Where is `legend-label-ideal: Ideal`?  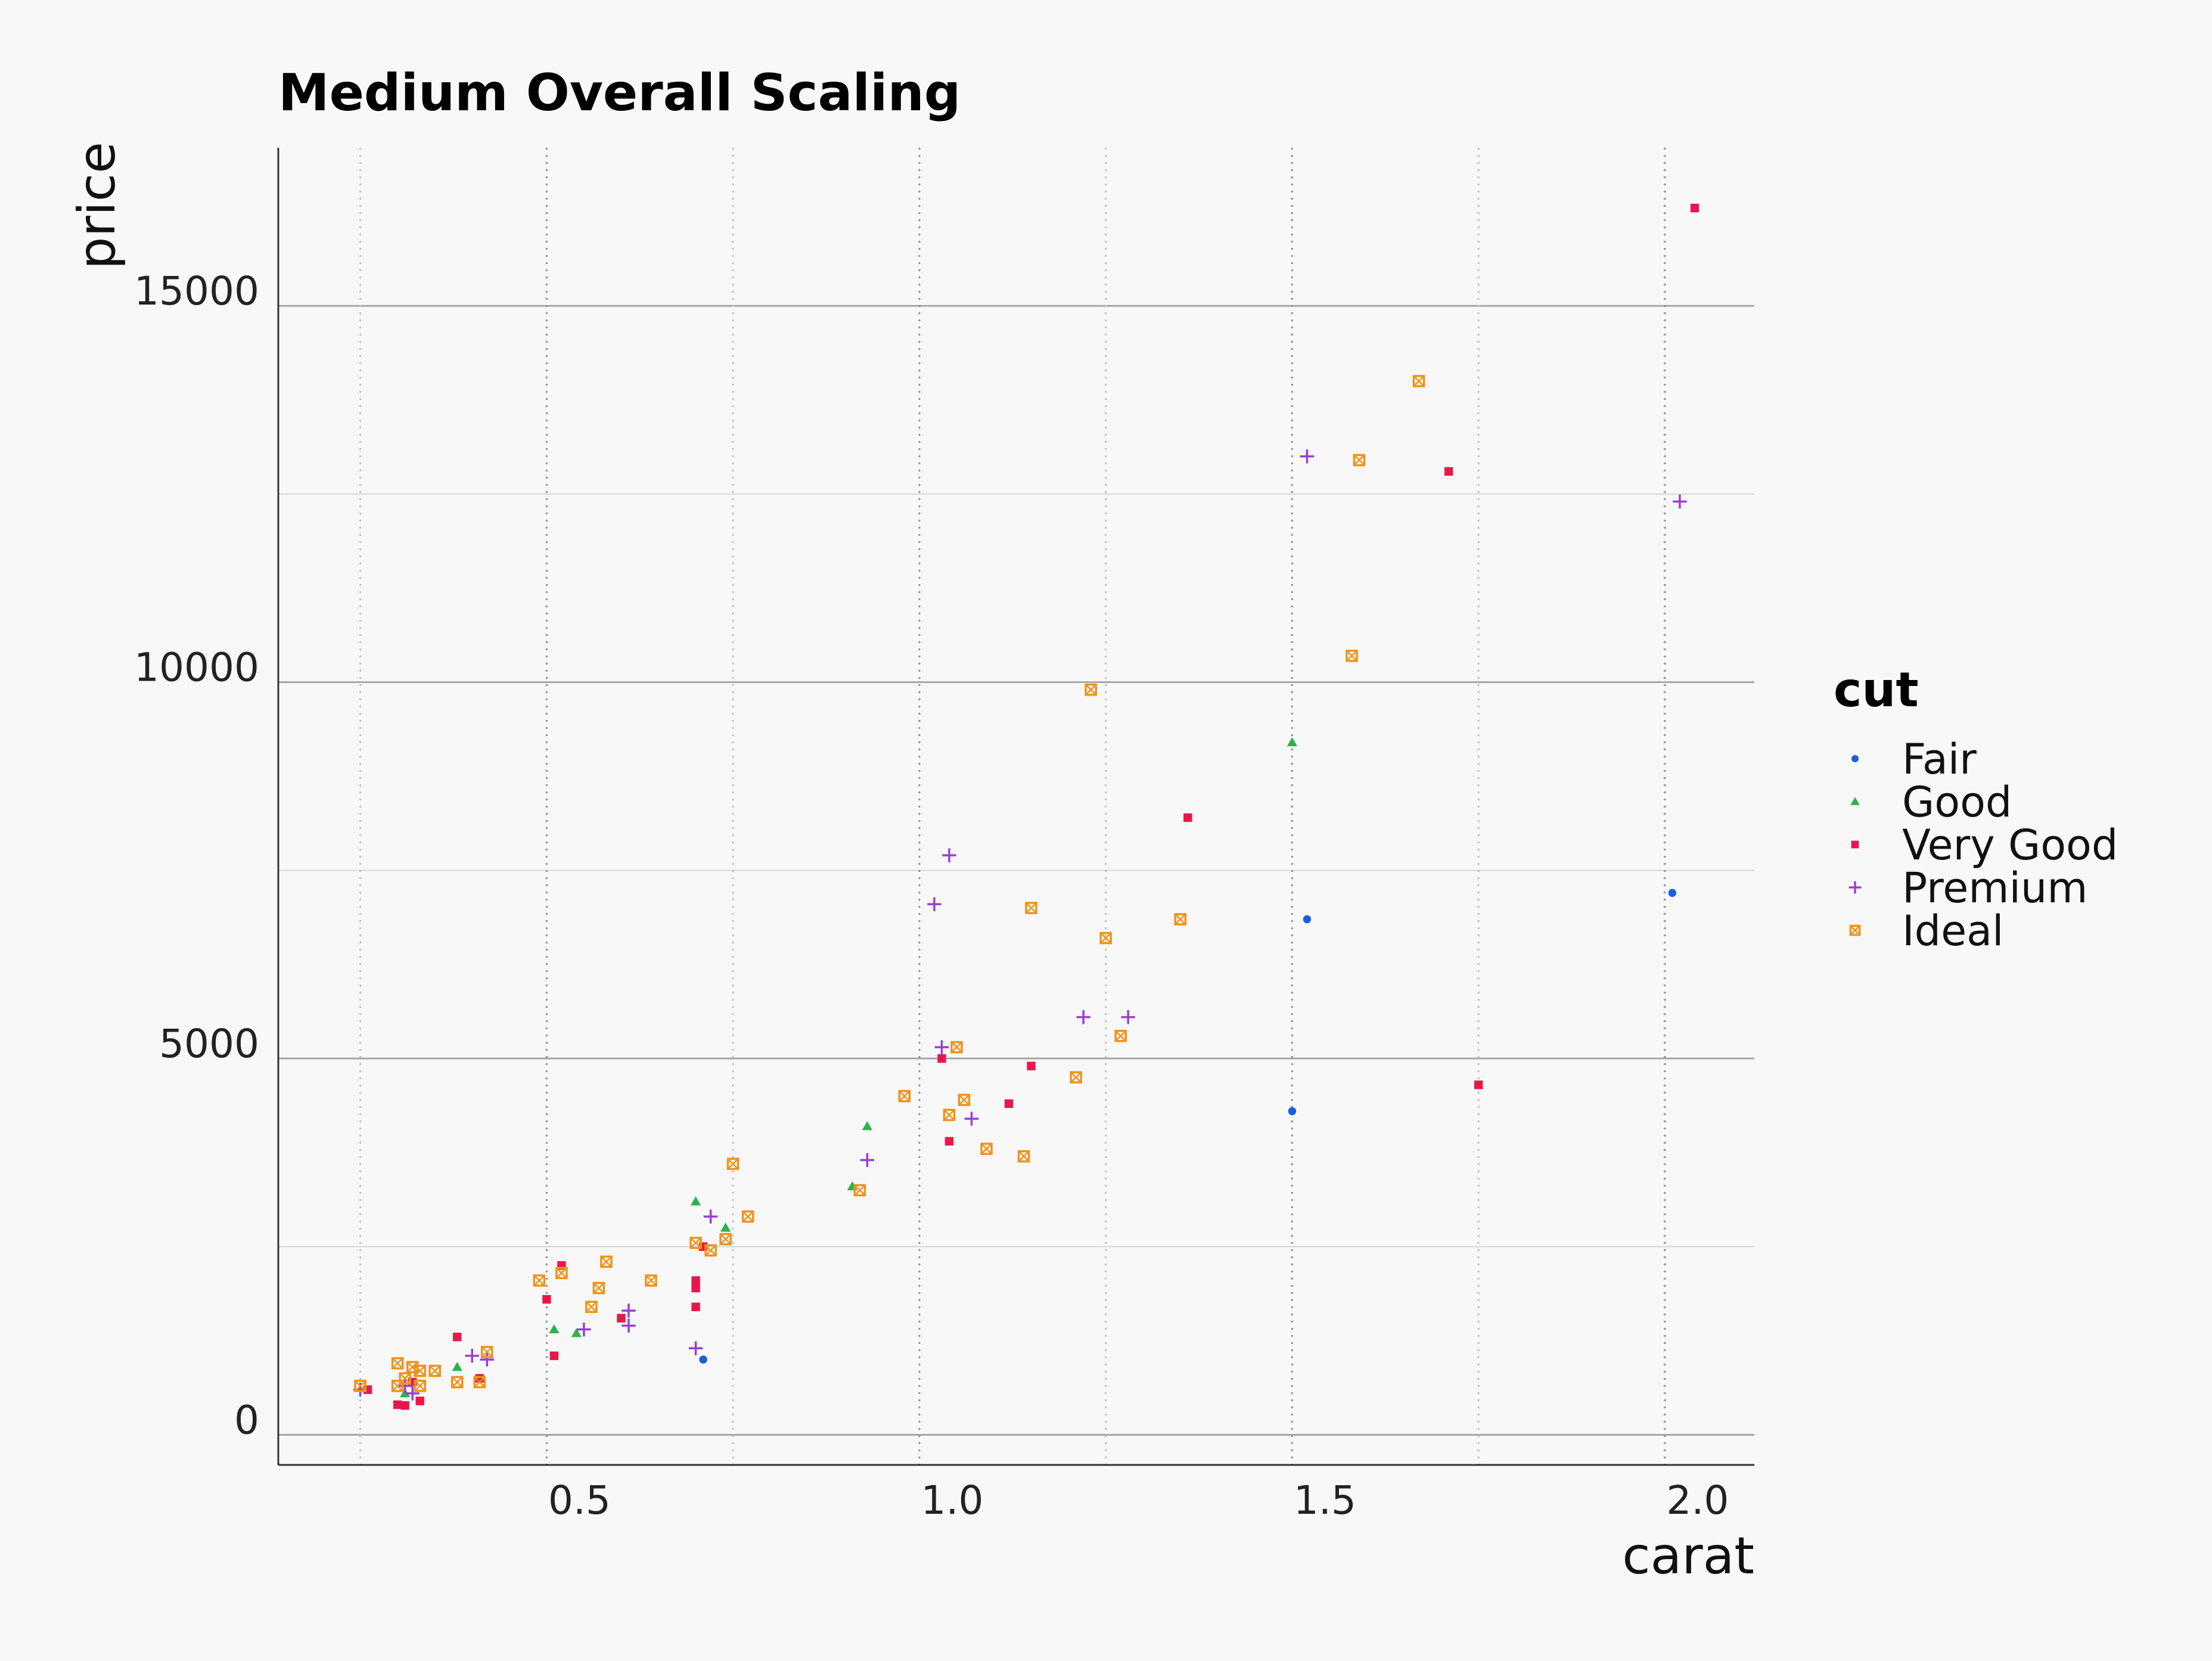
legend-label-ideal: Ideal is located at coordinates (1953, 931).